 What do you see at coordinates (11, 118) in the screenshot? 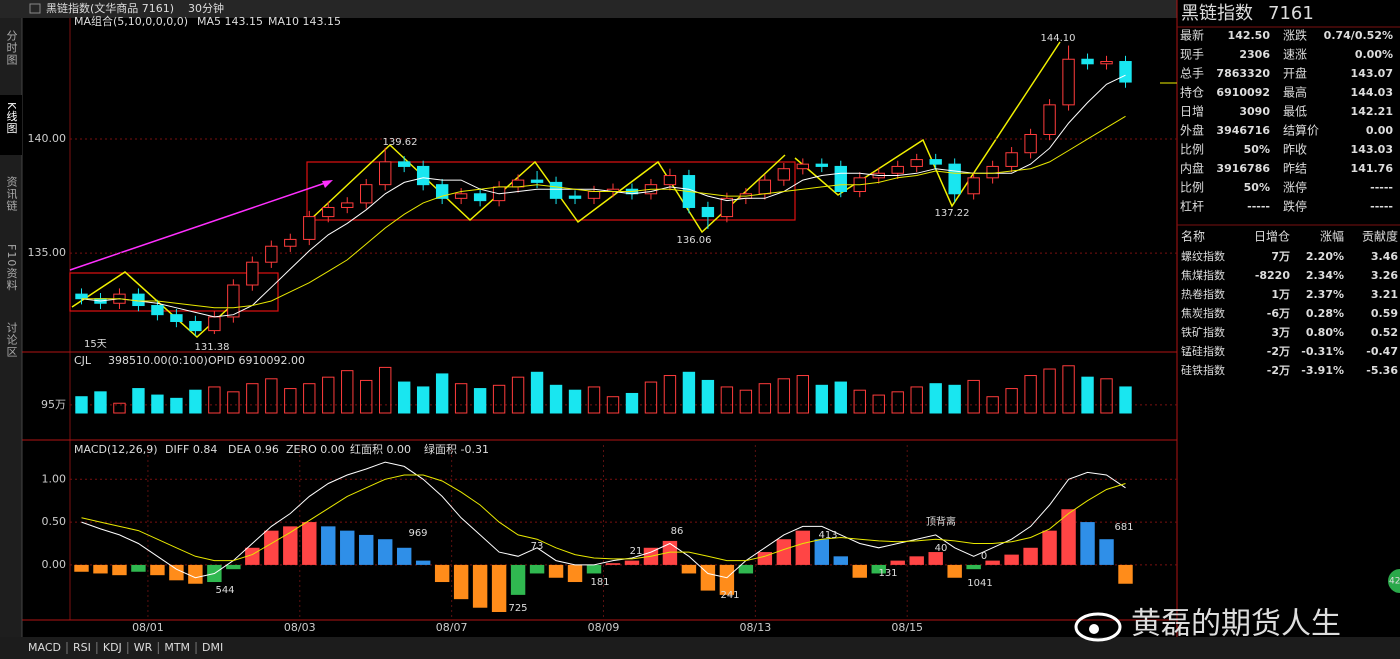
I see `side-tab: K线图` at bounding box center [11, 118].